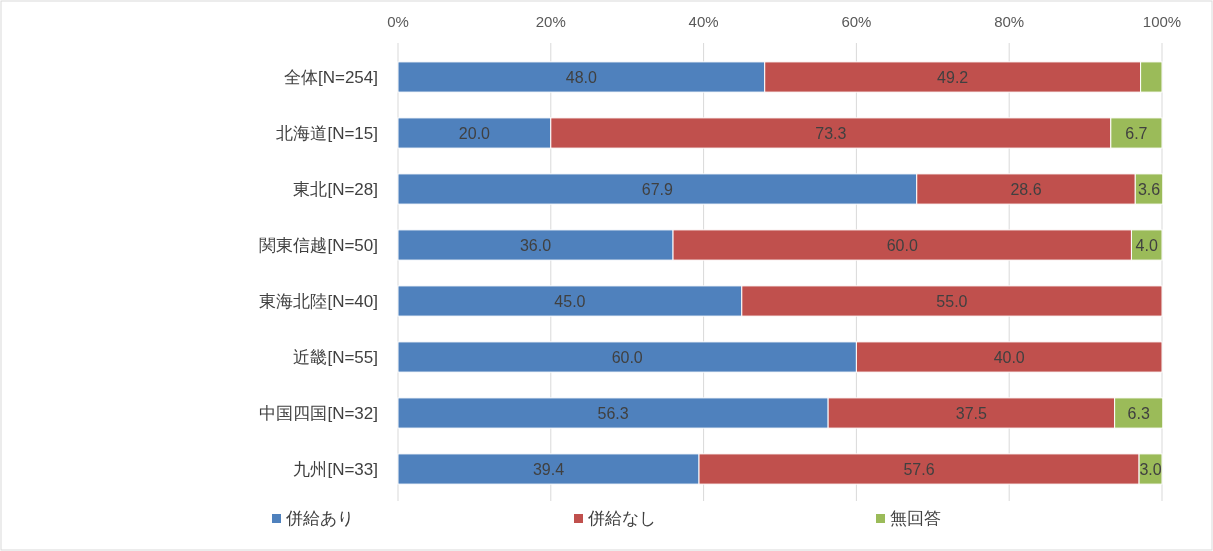 The width and height of the screenshot is (1213, 551). I want to click on data-label: 37.5, so click(971, 413).